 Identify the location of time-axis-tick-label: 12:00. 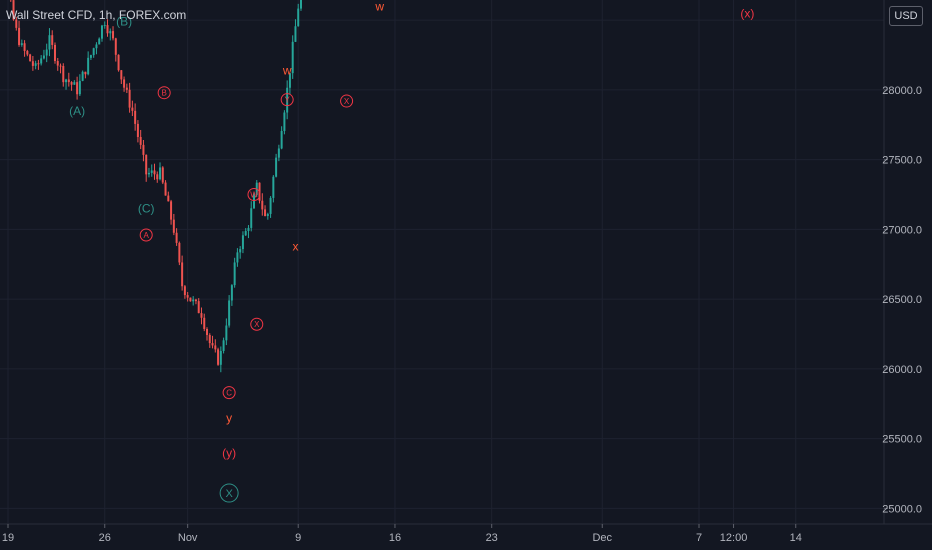
(734, 538).